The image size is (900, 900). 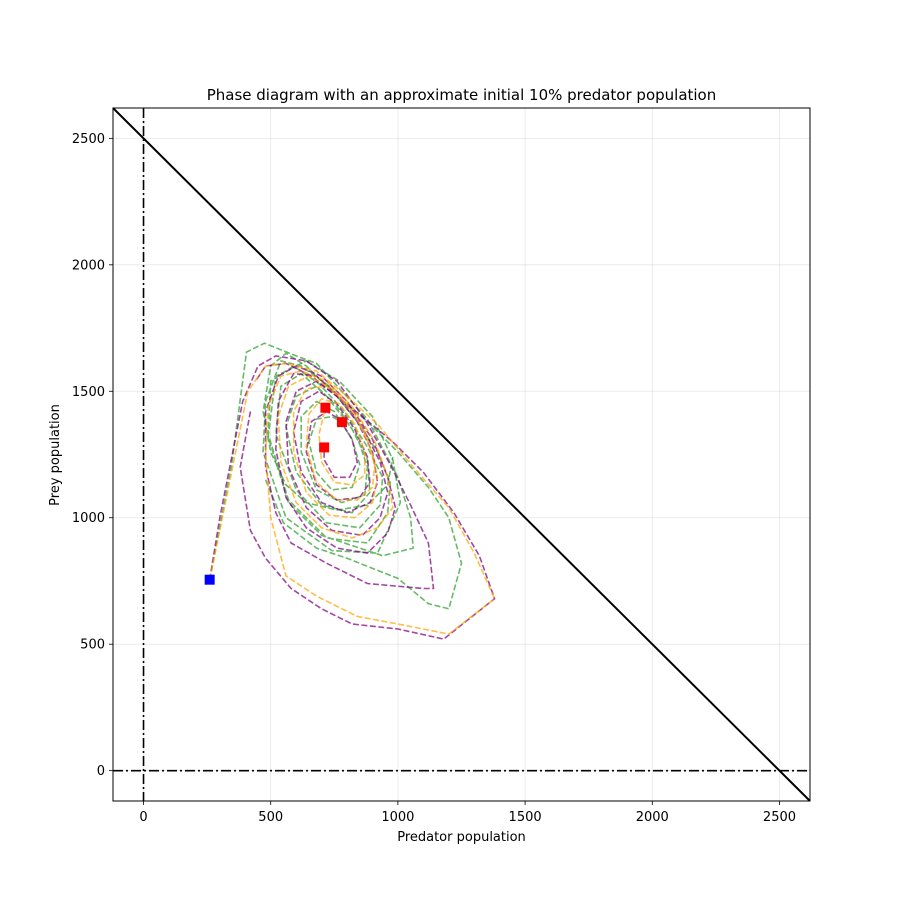 What do you see at coordinates (101, 771) in the screenshot?
I see `y-tick-label: 0` at bounding box center [101, 771].